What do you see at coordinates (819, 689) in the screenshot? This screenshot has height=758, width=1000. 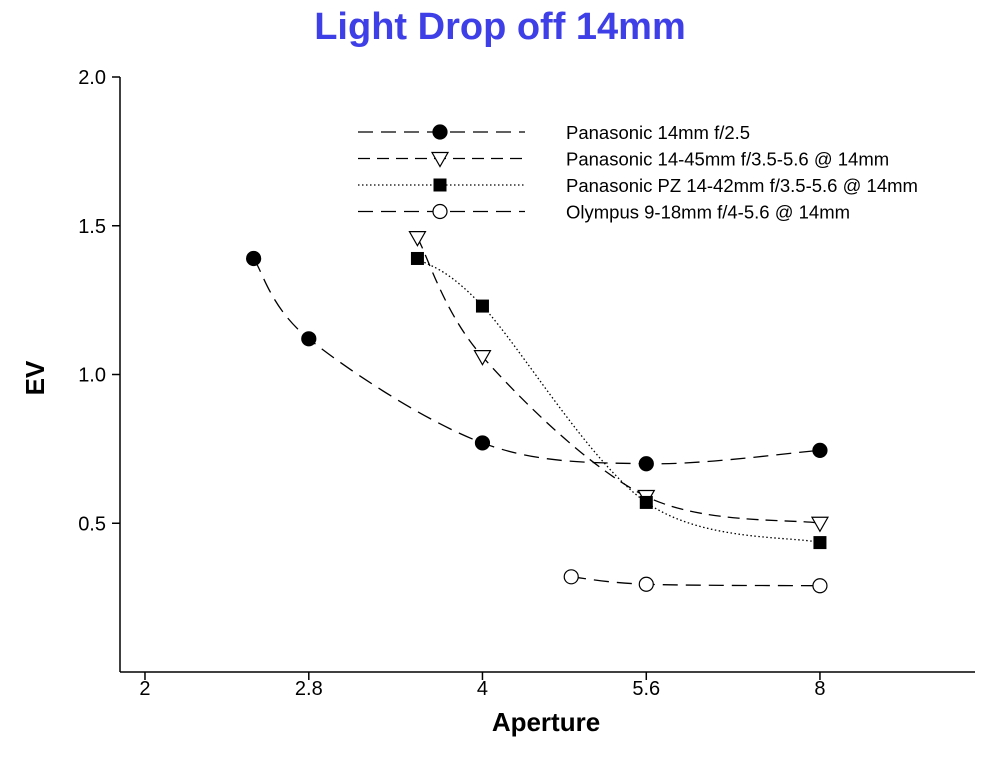 I see `x-tick-label: 8` at bounding box center [819, 689].